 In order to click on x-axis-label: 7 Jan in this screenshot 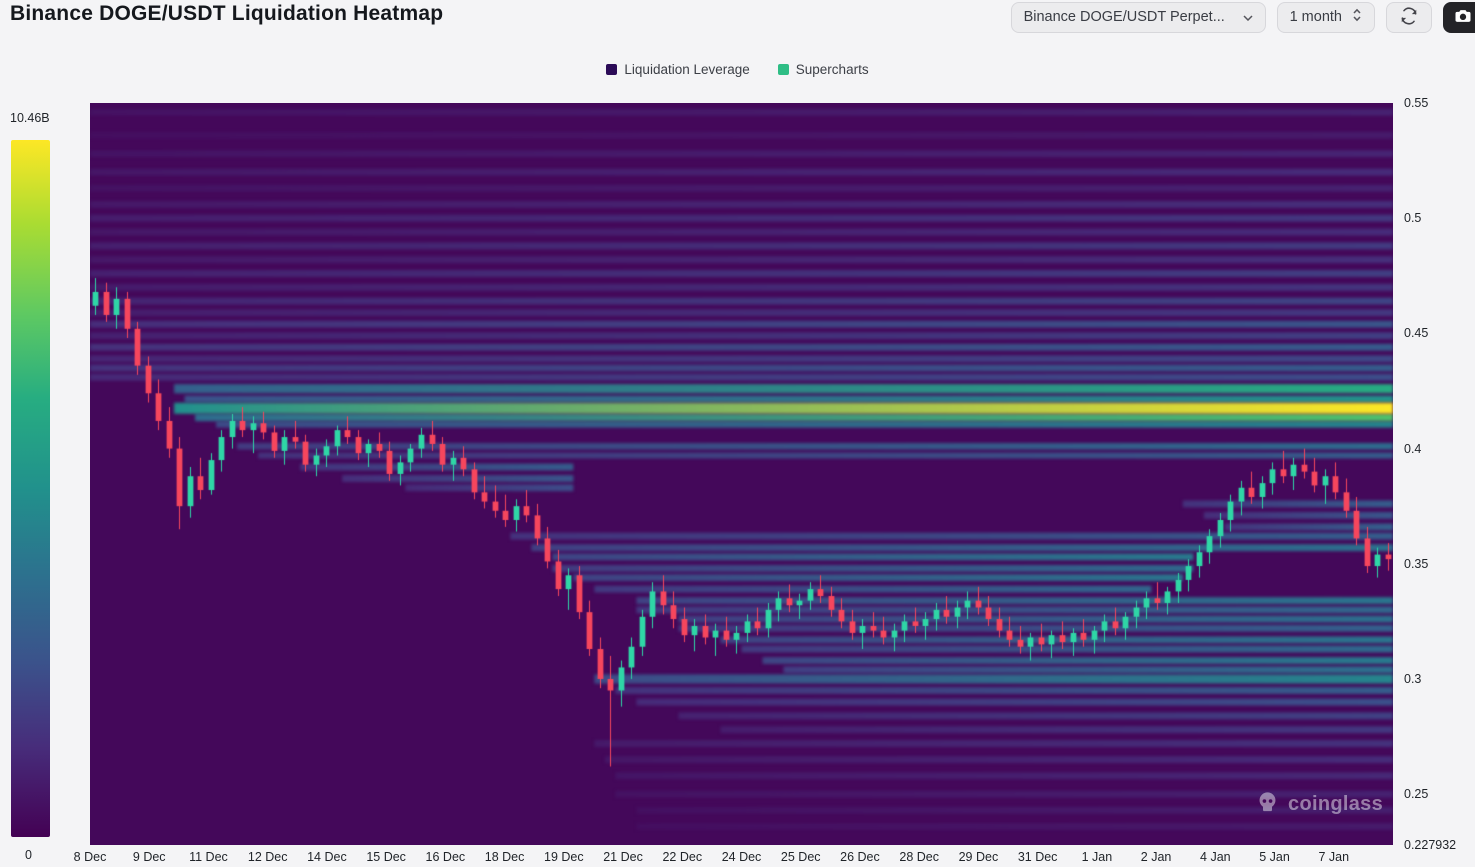, I will do `click(1334, 857)`.